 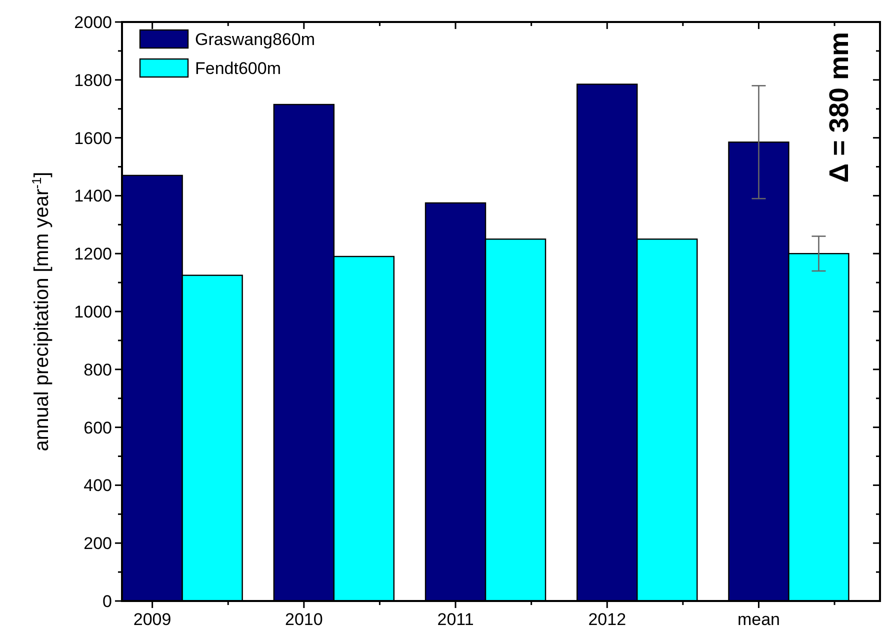 I want to click on legend-label: Fendt600m, so click(x=238, y=68).